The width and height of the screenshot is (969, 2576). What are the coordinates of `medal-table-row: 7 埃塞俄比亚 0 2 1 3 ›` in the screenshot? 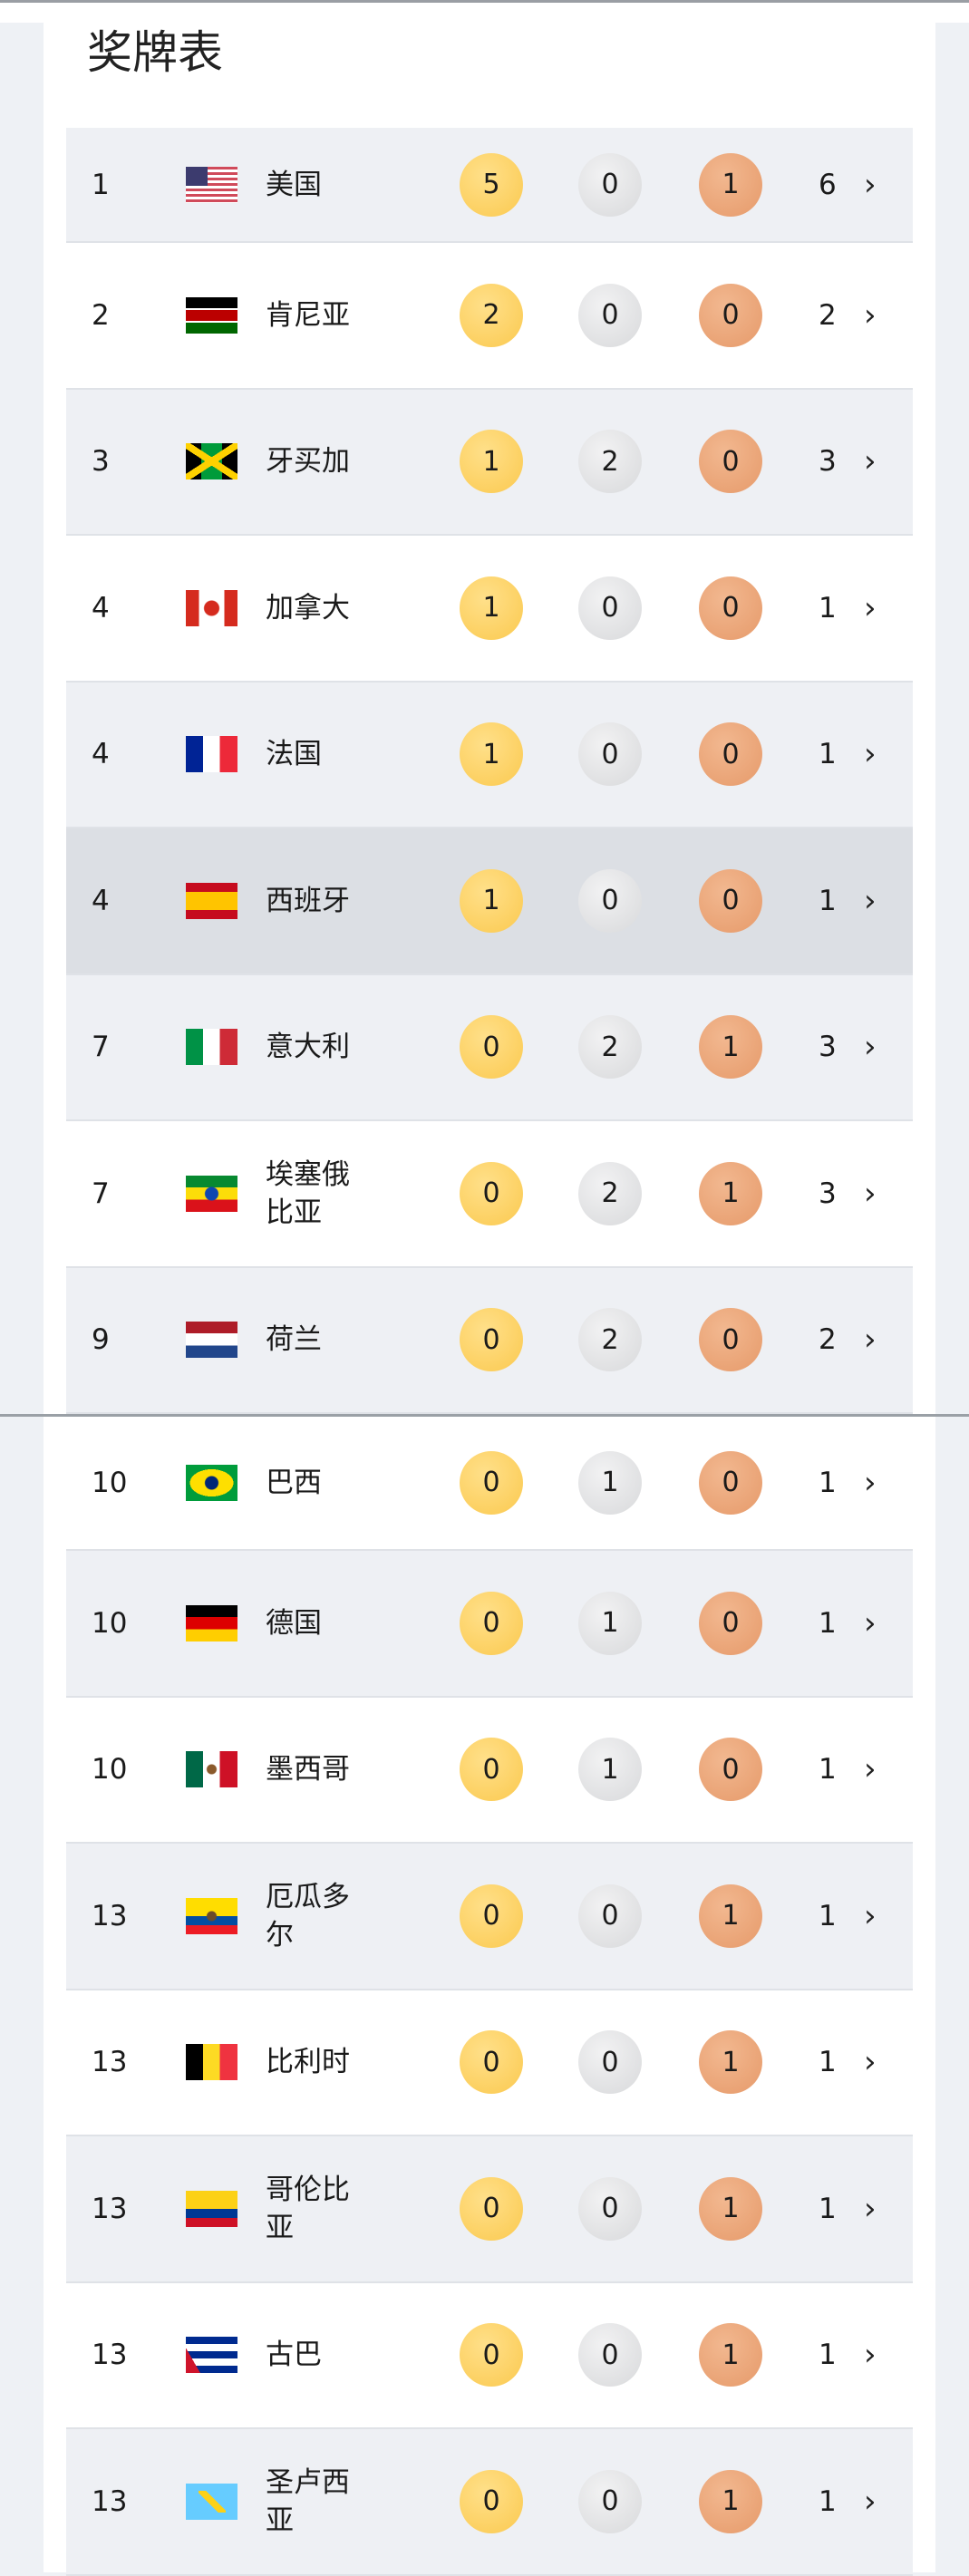 It's located at (489, 1194).